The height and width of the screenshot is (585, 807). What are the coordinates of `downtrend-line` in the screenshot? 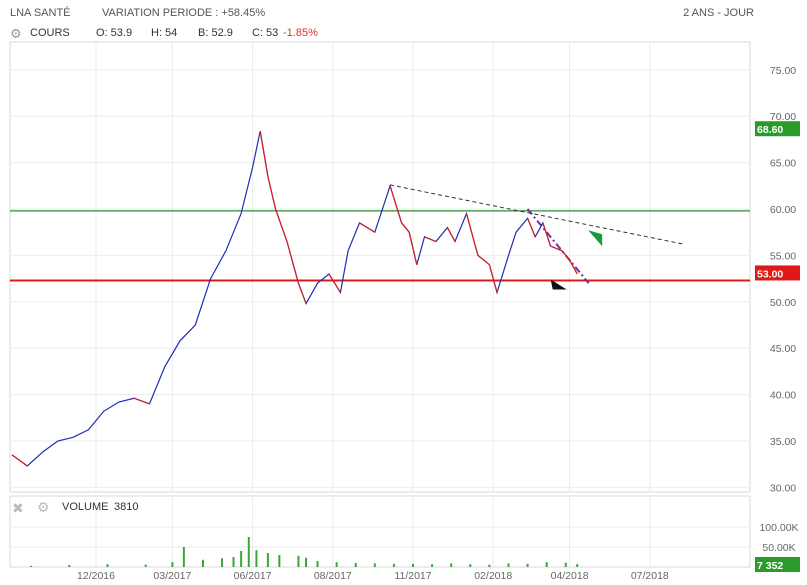 It's located at (537, 214).